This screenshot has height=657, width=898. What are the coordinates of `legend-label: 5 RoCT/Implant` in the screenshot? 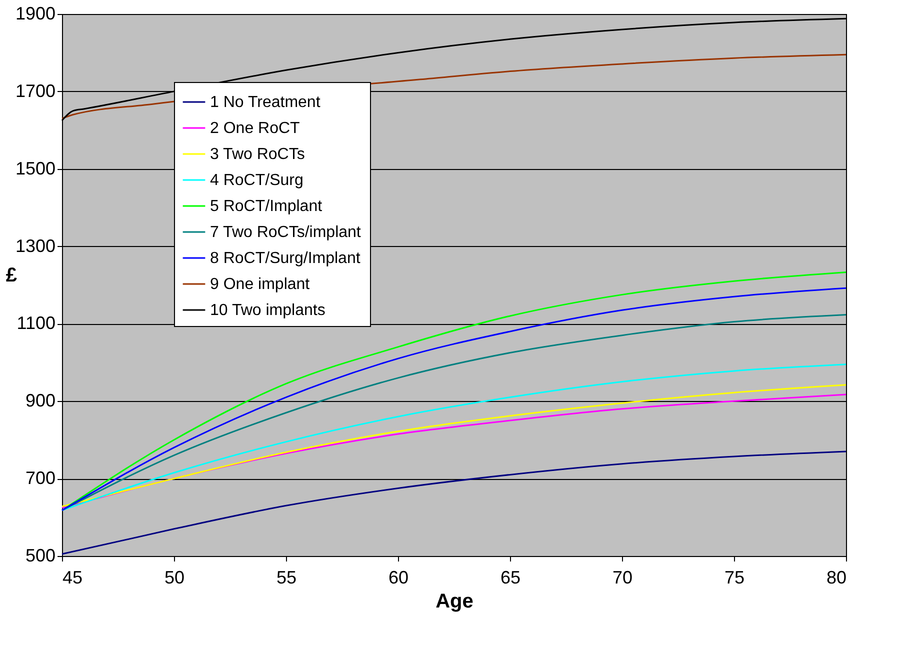 It's located at (266, 206).